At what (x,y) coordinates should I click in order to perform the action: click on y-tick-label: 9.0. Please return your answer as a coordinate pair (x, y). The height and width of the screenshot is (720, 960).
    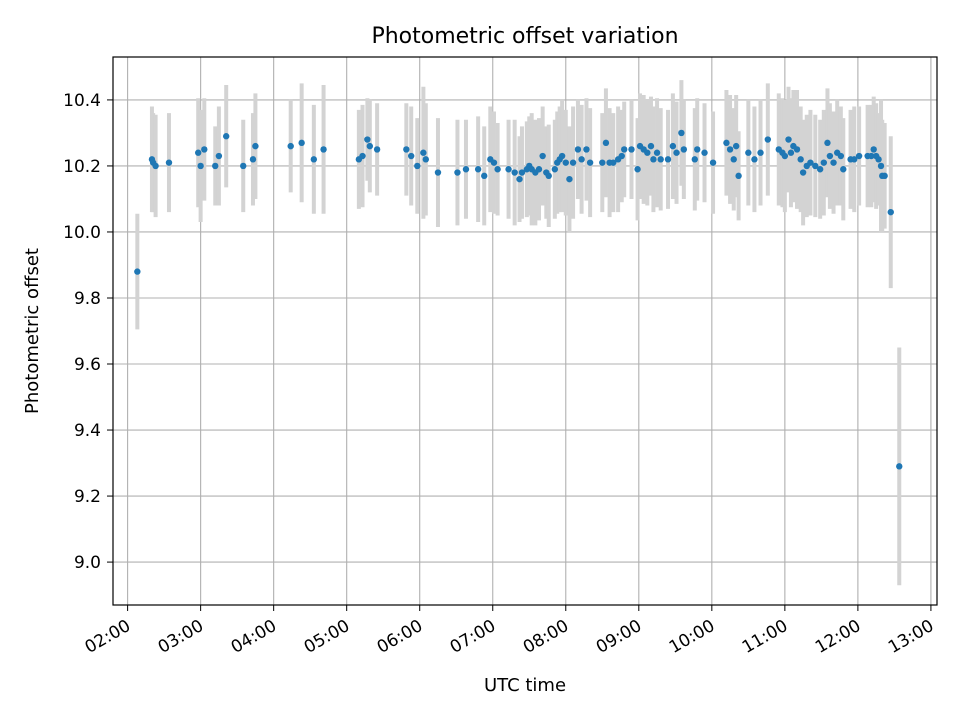
    Looking at the image, I should click on (87, 563).